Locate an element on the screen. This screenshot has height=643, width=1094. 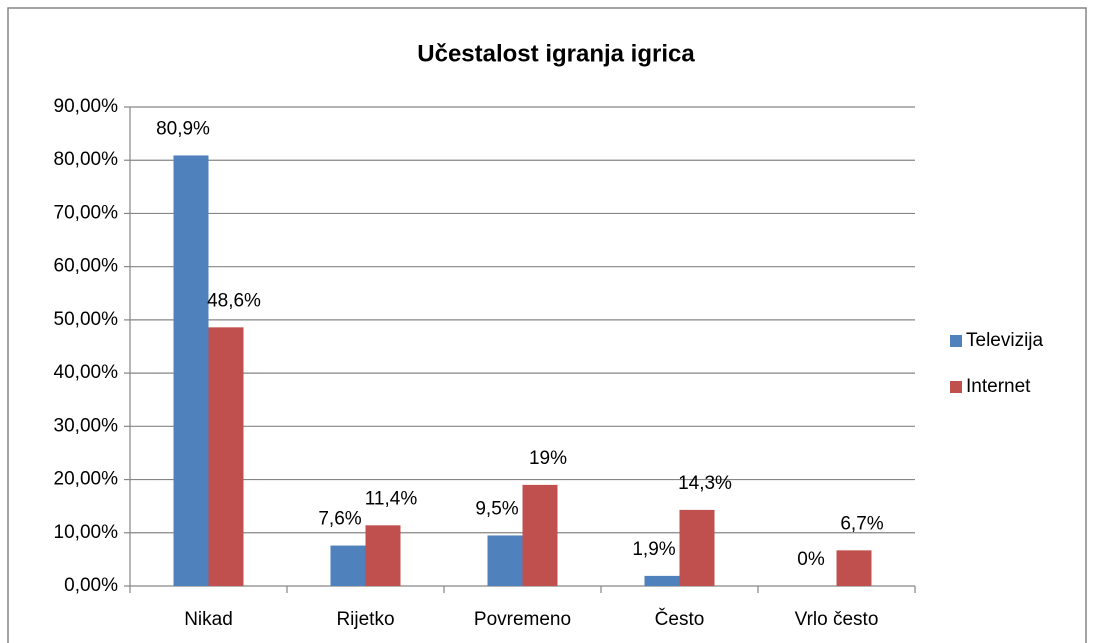
value-label: 80,9% is located at coordinates (183, 128).